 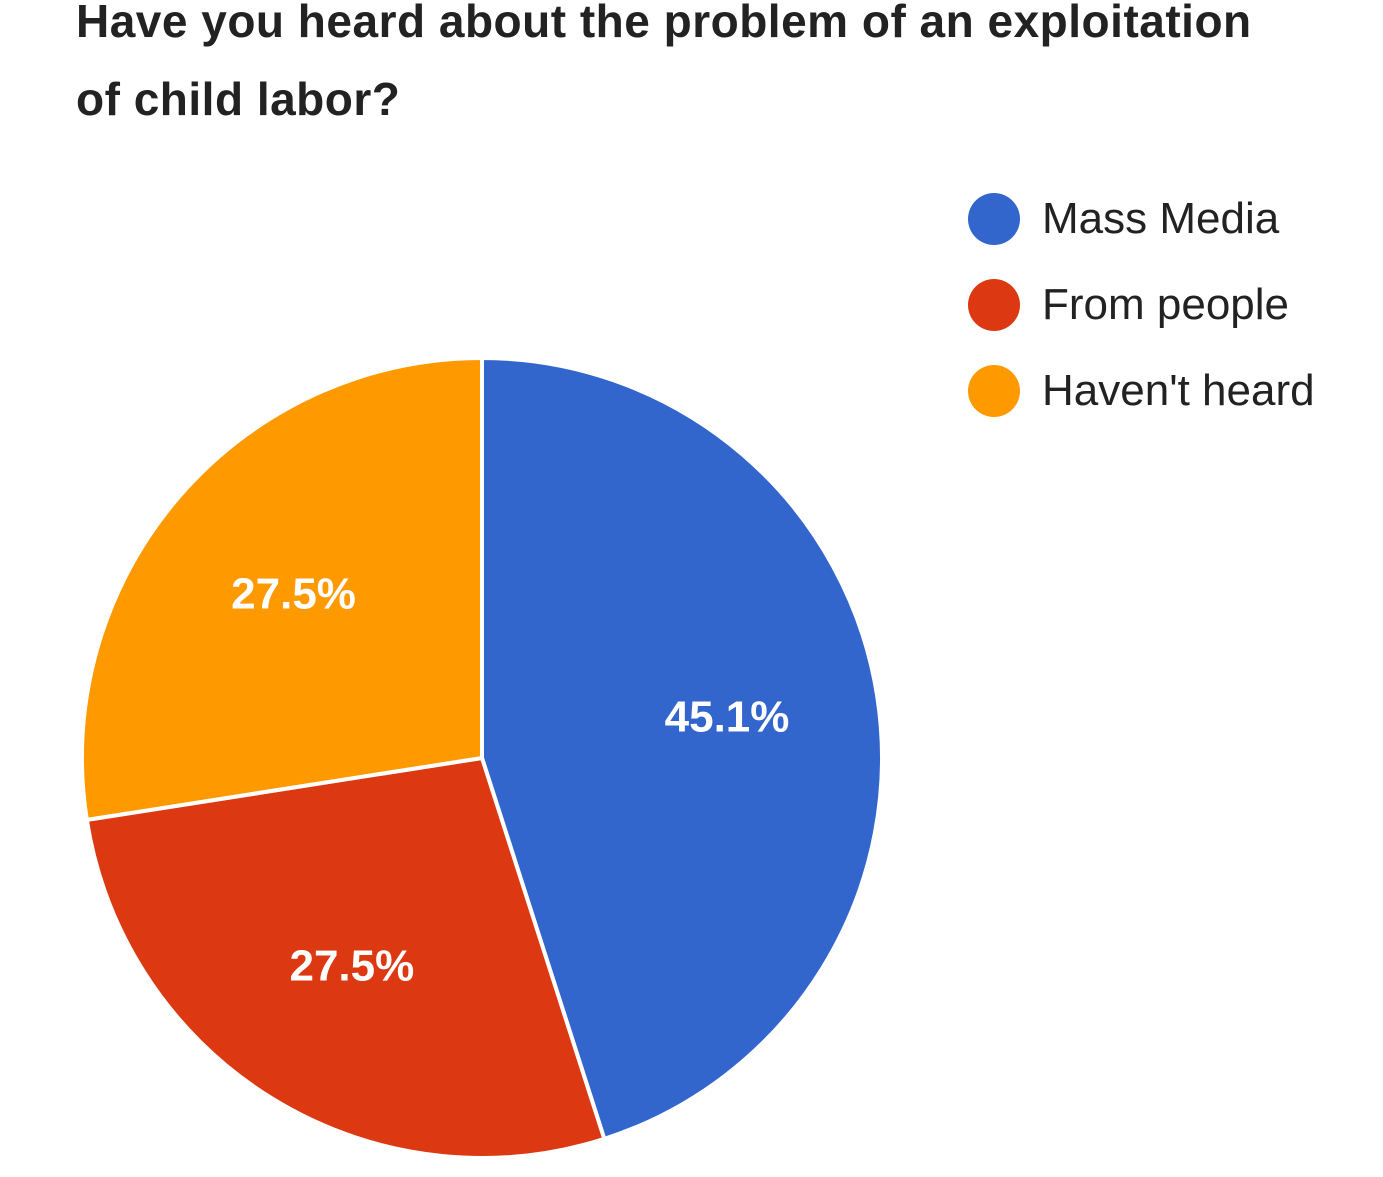 I want to click on legend-swatch-from-people, so click(x=994, y=305).